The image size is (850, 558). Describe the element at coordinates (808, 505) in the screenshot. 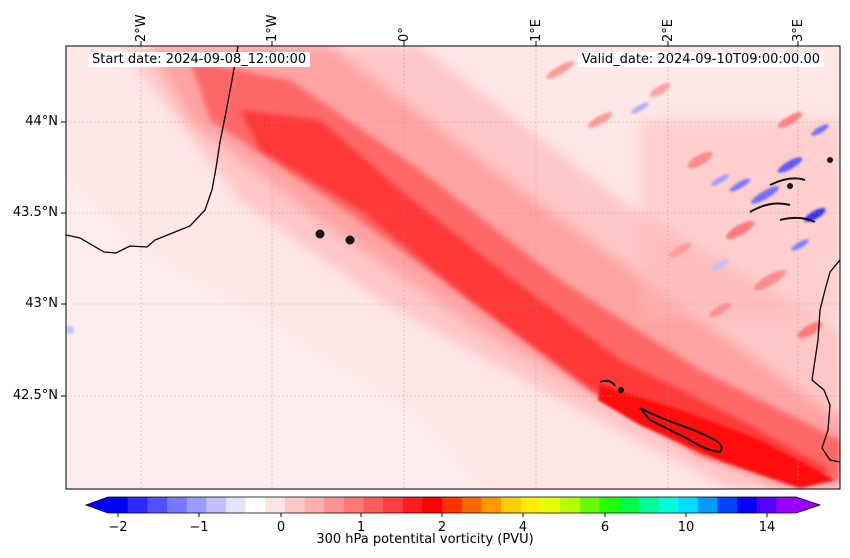

I see `colorbar-extend-max` at that location.